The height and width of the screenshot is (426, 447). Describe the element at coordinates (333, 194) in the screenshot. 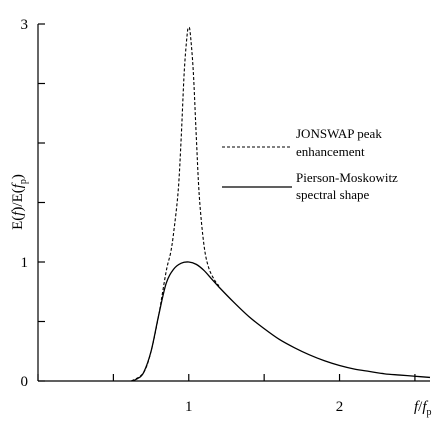

I see `legend-label-pm-2: spectral shape` at that location.